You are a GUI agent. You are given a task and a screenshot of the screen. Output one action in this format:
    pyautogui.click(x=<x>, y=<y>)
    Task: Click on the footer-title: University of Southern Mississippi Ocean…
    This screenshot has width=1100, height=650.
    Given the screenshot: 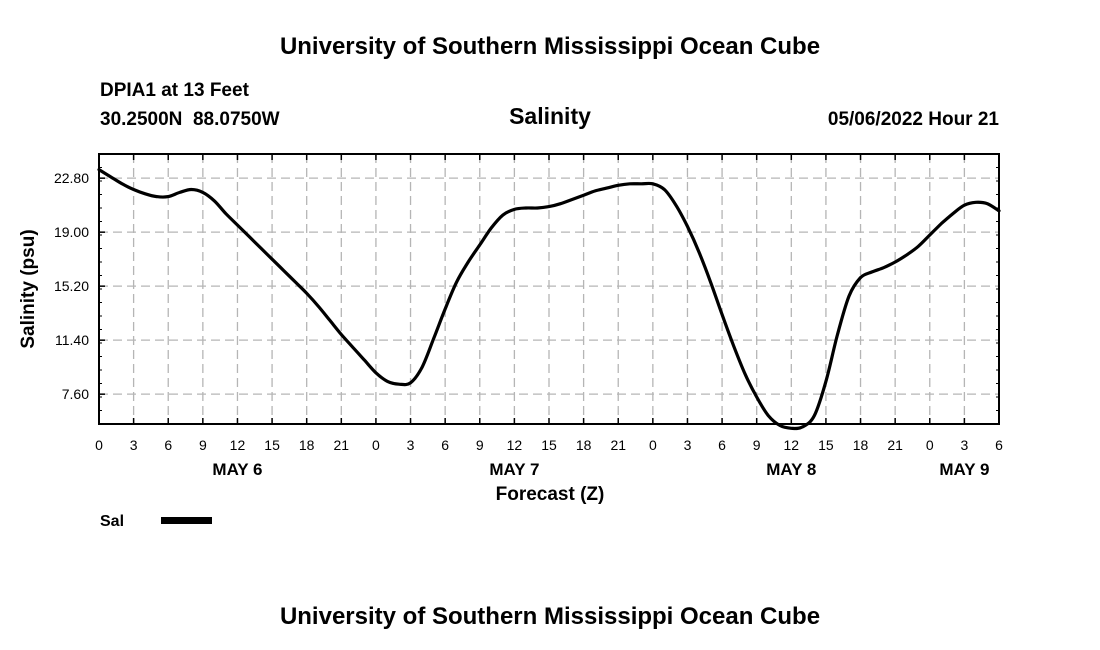 What is the action you would take?
    pyautogui.click(x=550, y=616)
    